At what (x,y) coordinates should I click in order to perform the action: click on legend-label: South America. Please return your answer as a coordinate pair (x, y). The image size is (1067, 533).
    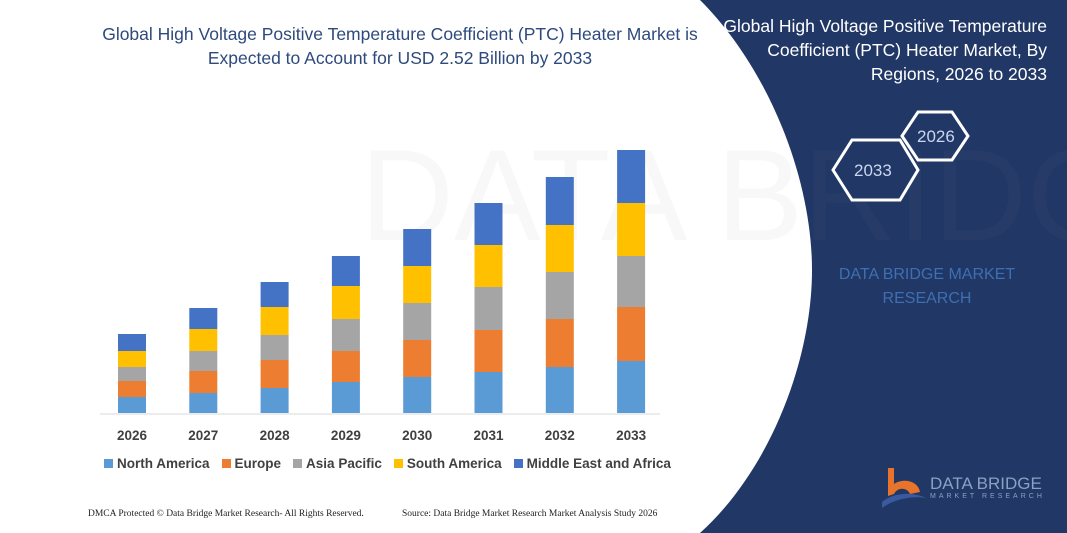
    Looking at the image, I should click on (454, 463).